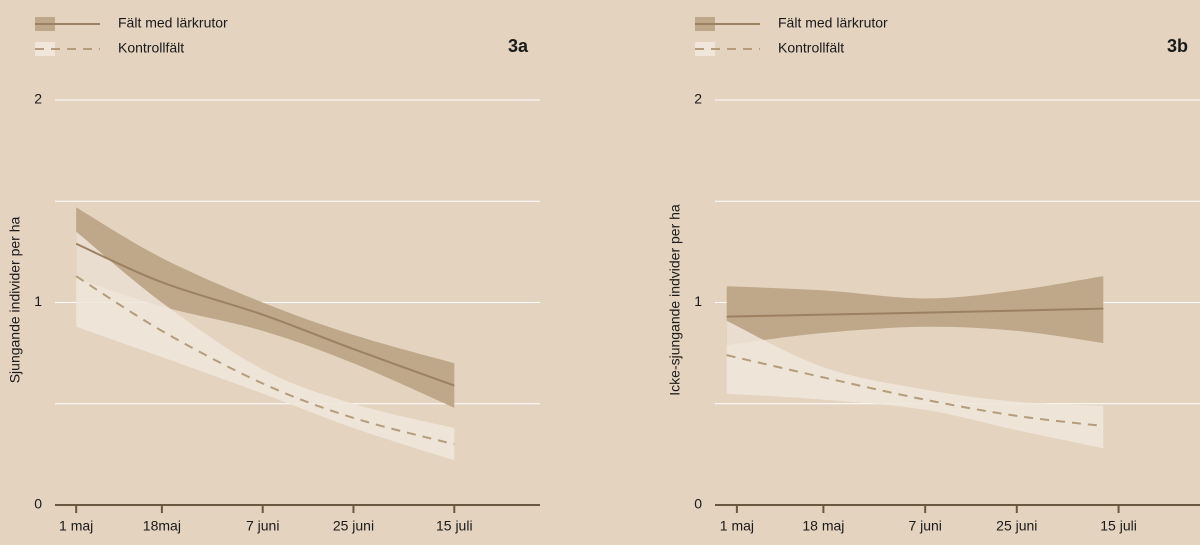  Describe the element at coordinates (15, 300) in the screenshot. I see `y-axis-label: Sjungande individer per ha` at that location.